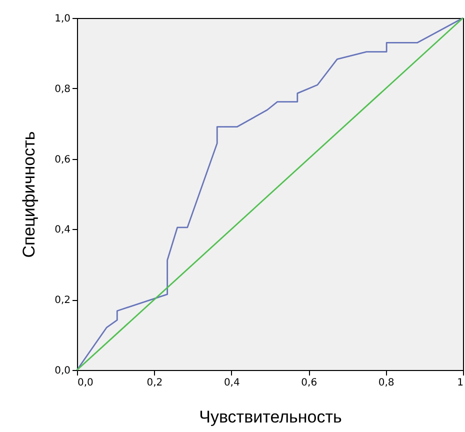 The height and width of the screenshot is (432, 465). What do you see at coordinates (62, 371) in the screenshot?
I see `y-tick-label: 0,0` at bounding box center [62, 371].